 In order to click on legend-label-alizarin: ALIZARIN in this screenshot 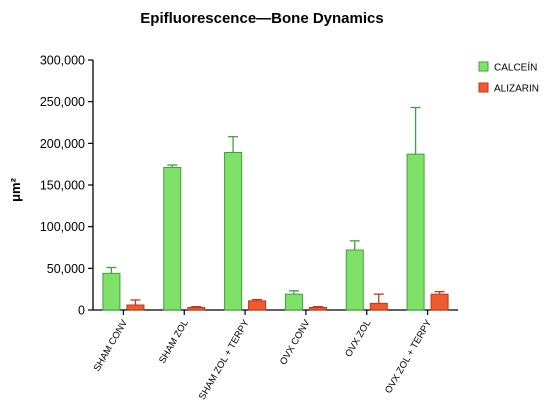, I will do `click(516, 89)`.